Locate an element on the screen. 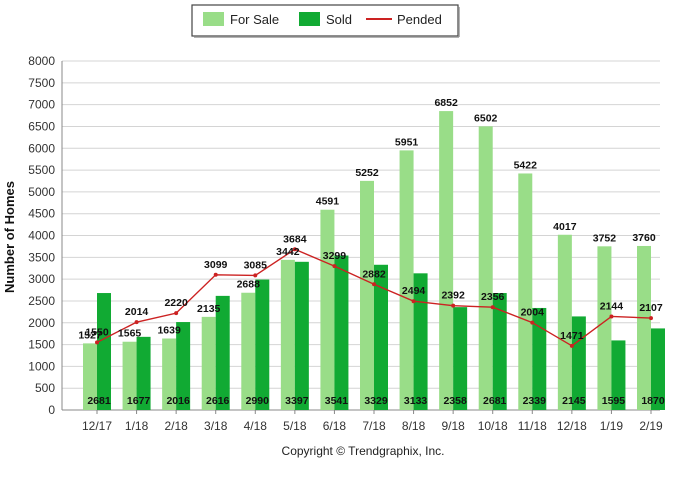  legend-label-pended: Pended is located at coordinates (419, 19).